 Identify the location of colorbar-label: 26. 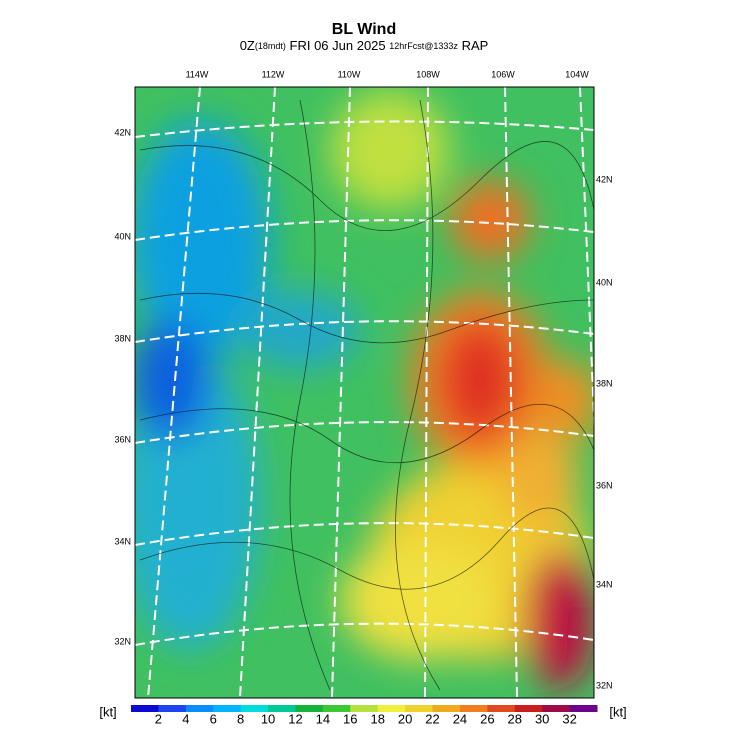
(487, 718).